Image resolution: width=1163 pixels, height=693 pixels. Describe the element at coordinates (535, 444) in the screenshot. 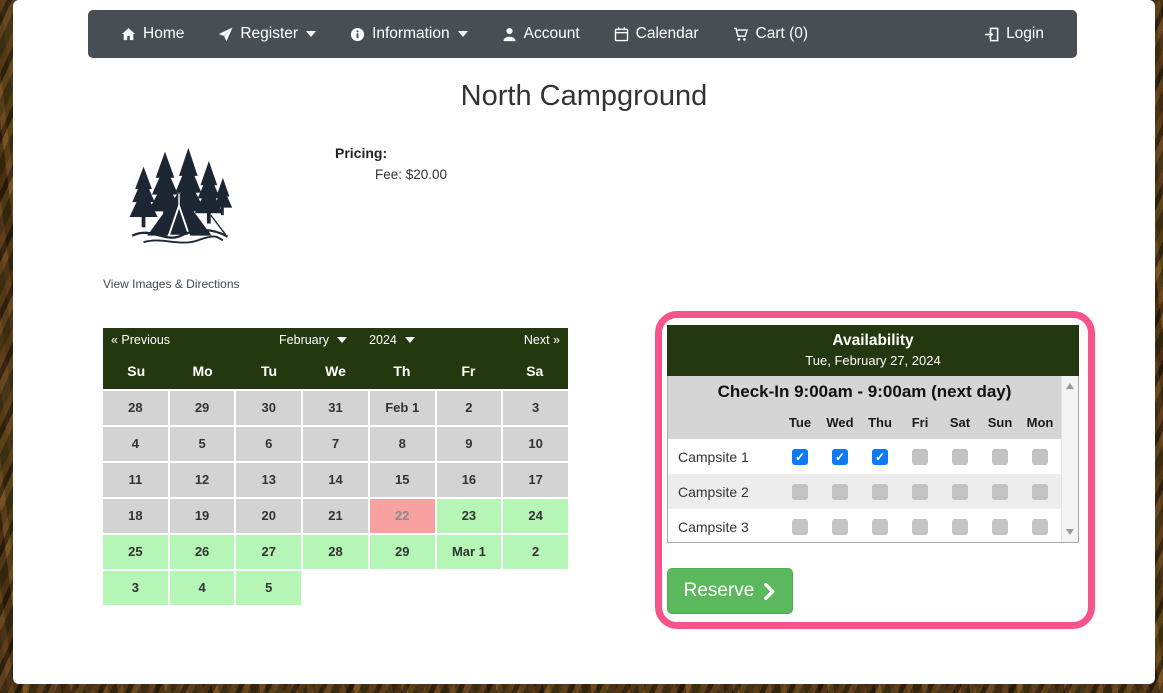

I see `calendar-day-cell: 10` at that location.